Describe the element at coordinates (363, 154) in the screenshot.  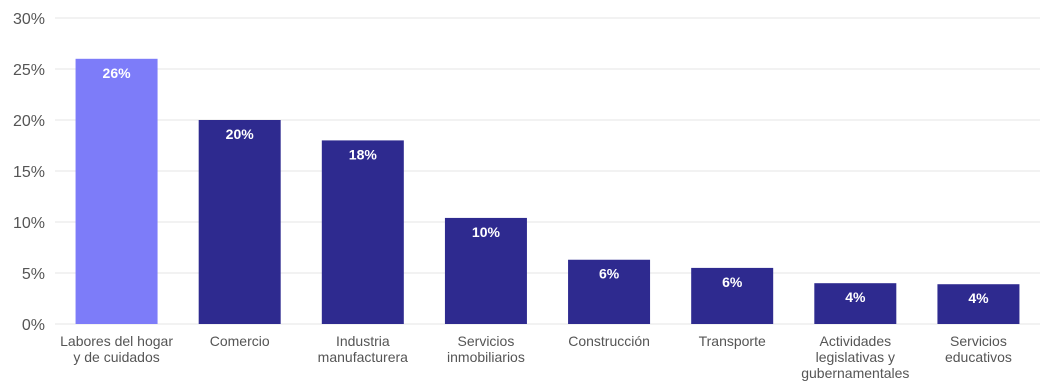
I see `data-label: 18%` at that location.